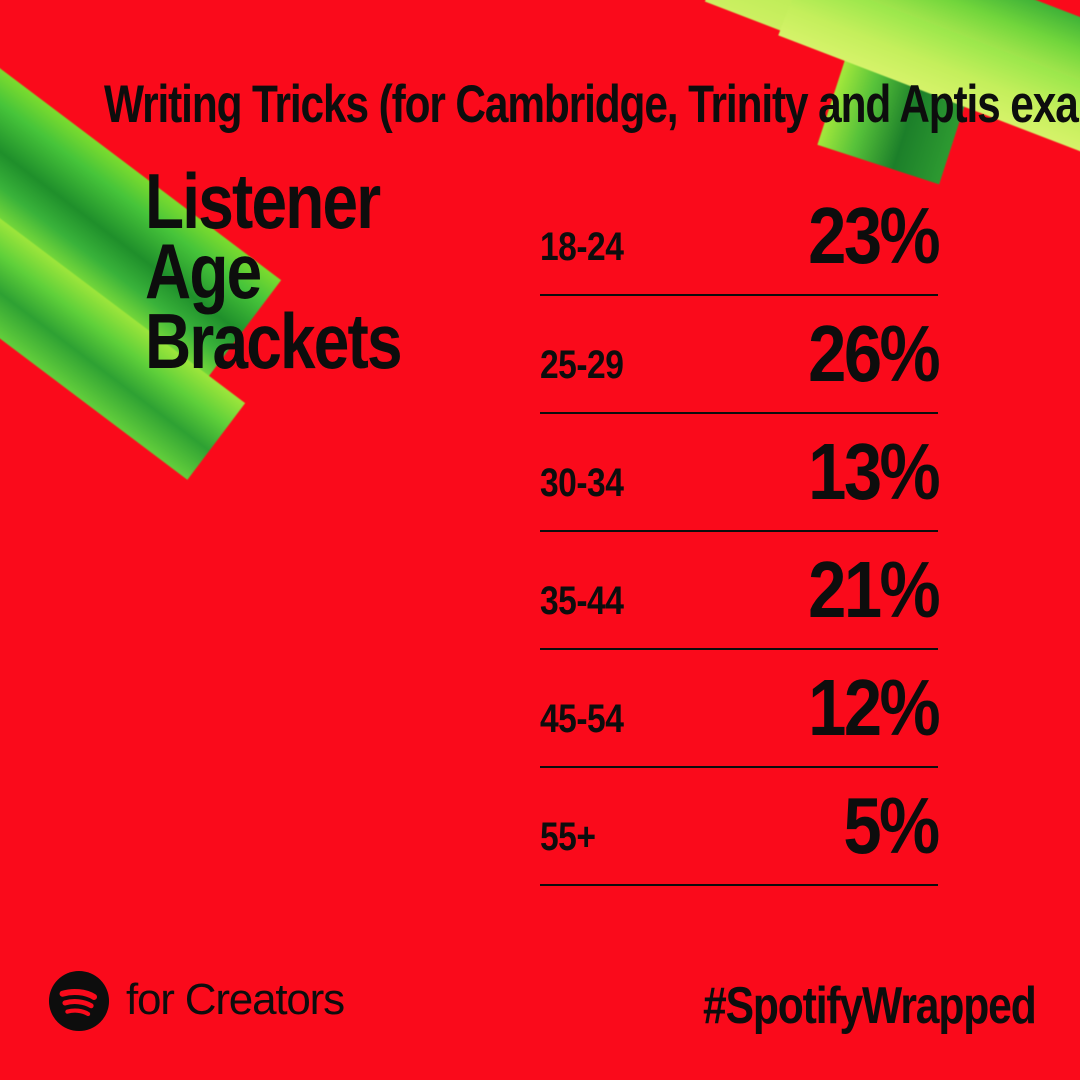 The image size is (1080, 1080). I want to click on age-bracket-label: 30-34, so click(582, 483).